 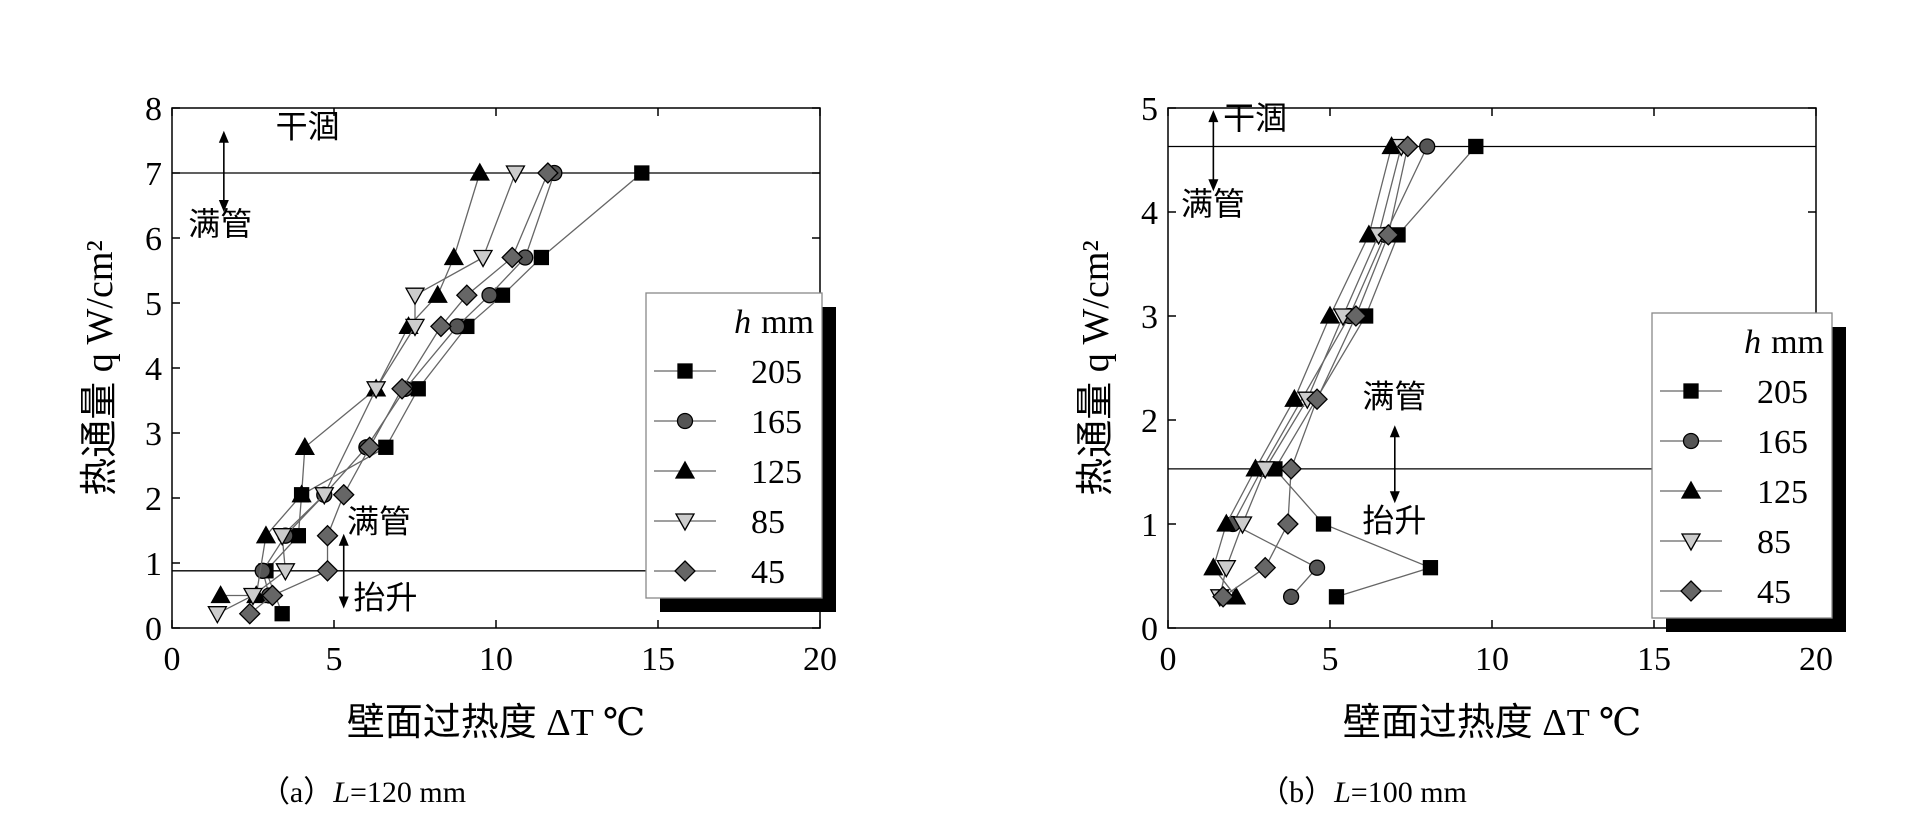 What do you see at coordinates (734, 445) in the screenshot?
I see `legend-box` at bounding box center [734, 445].